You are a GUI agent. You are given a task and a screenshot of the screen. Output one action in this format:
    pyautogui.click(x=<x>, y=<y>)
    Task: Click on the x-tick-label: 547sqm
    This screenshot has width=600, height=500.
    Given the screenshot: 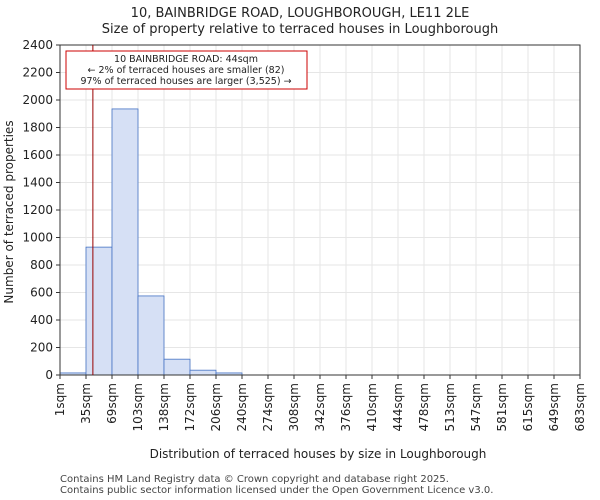 What is the action you would take?
    pyautogui.click(x=476, y=407)
    